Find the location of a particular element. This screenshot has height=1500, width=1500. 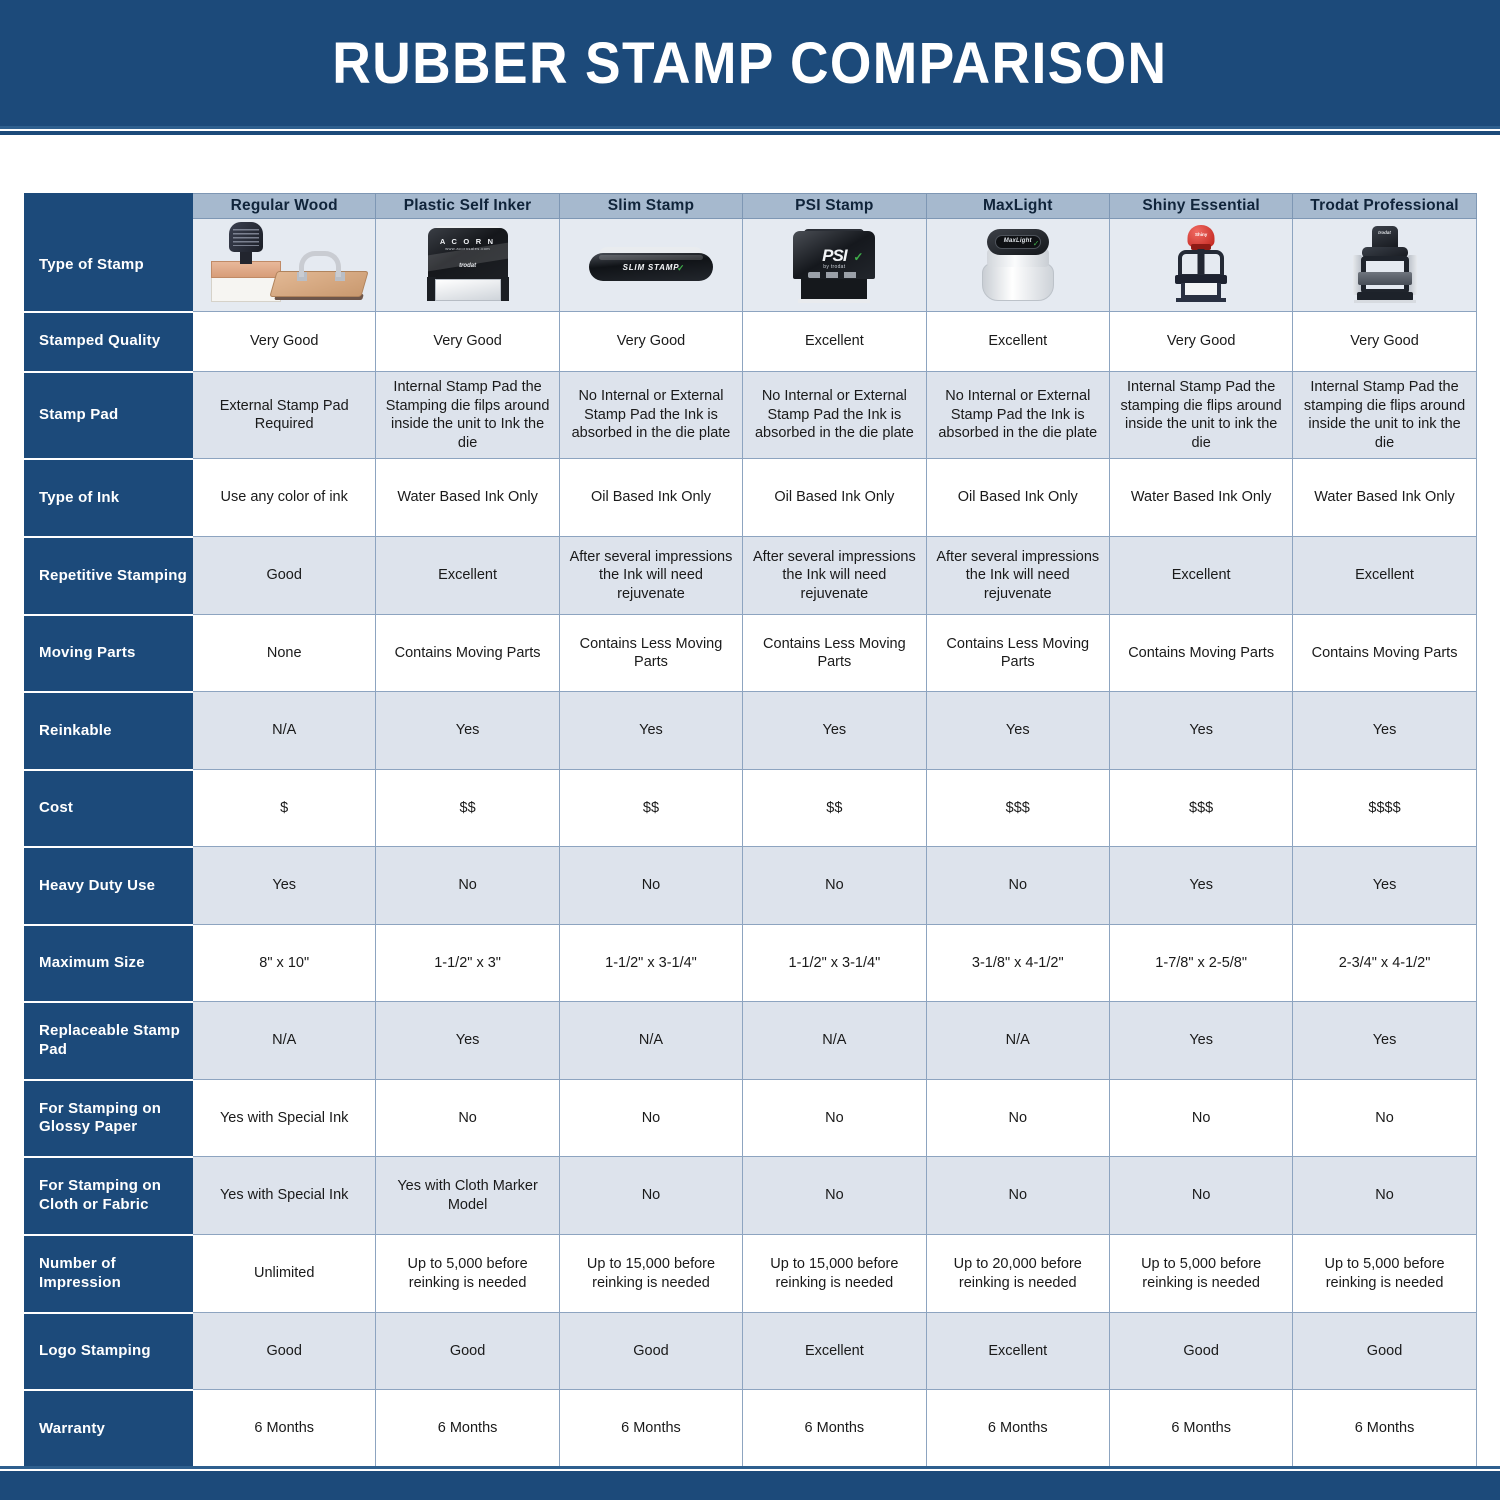

table-cell-regular_wood: 6 Months is located at coordinates (284, 1429).